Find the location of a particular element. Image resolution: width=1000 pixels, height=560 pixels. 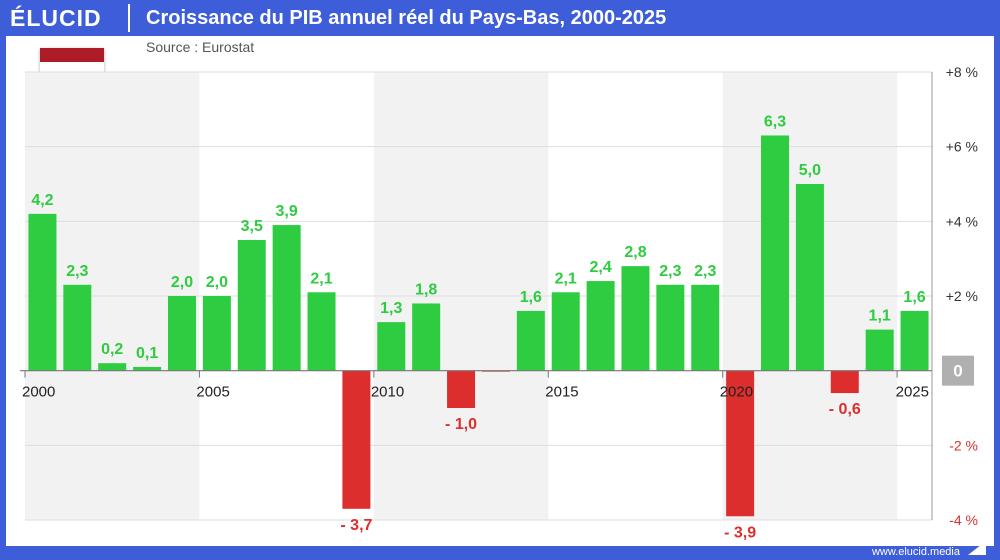

bar-2019 is located at coordinates (705, 327).